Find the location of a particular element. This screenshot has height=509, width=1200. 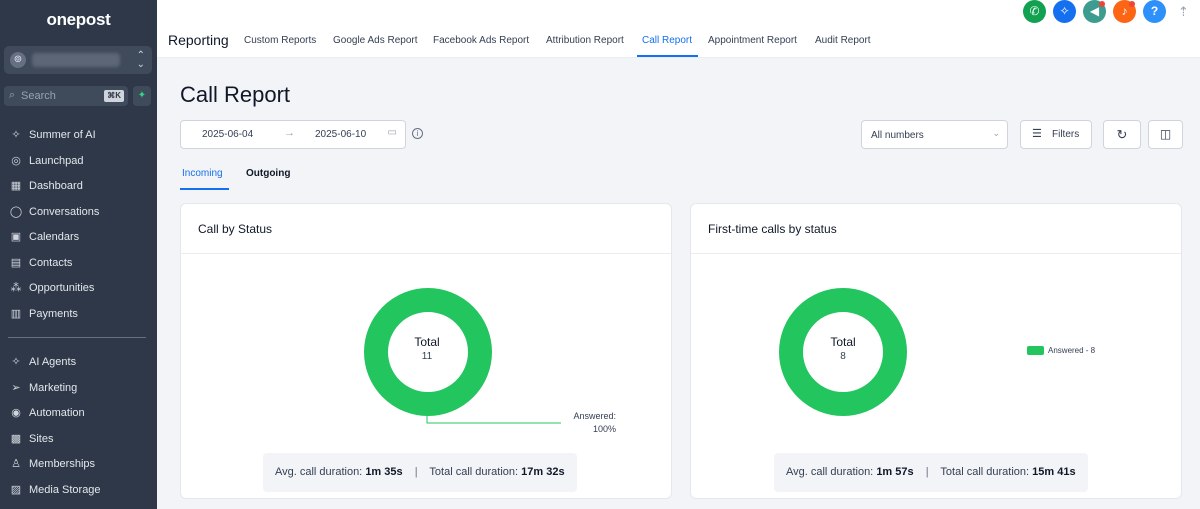

total-duration-value: 17m 32s is located at coordinates (543, 472).